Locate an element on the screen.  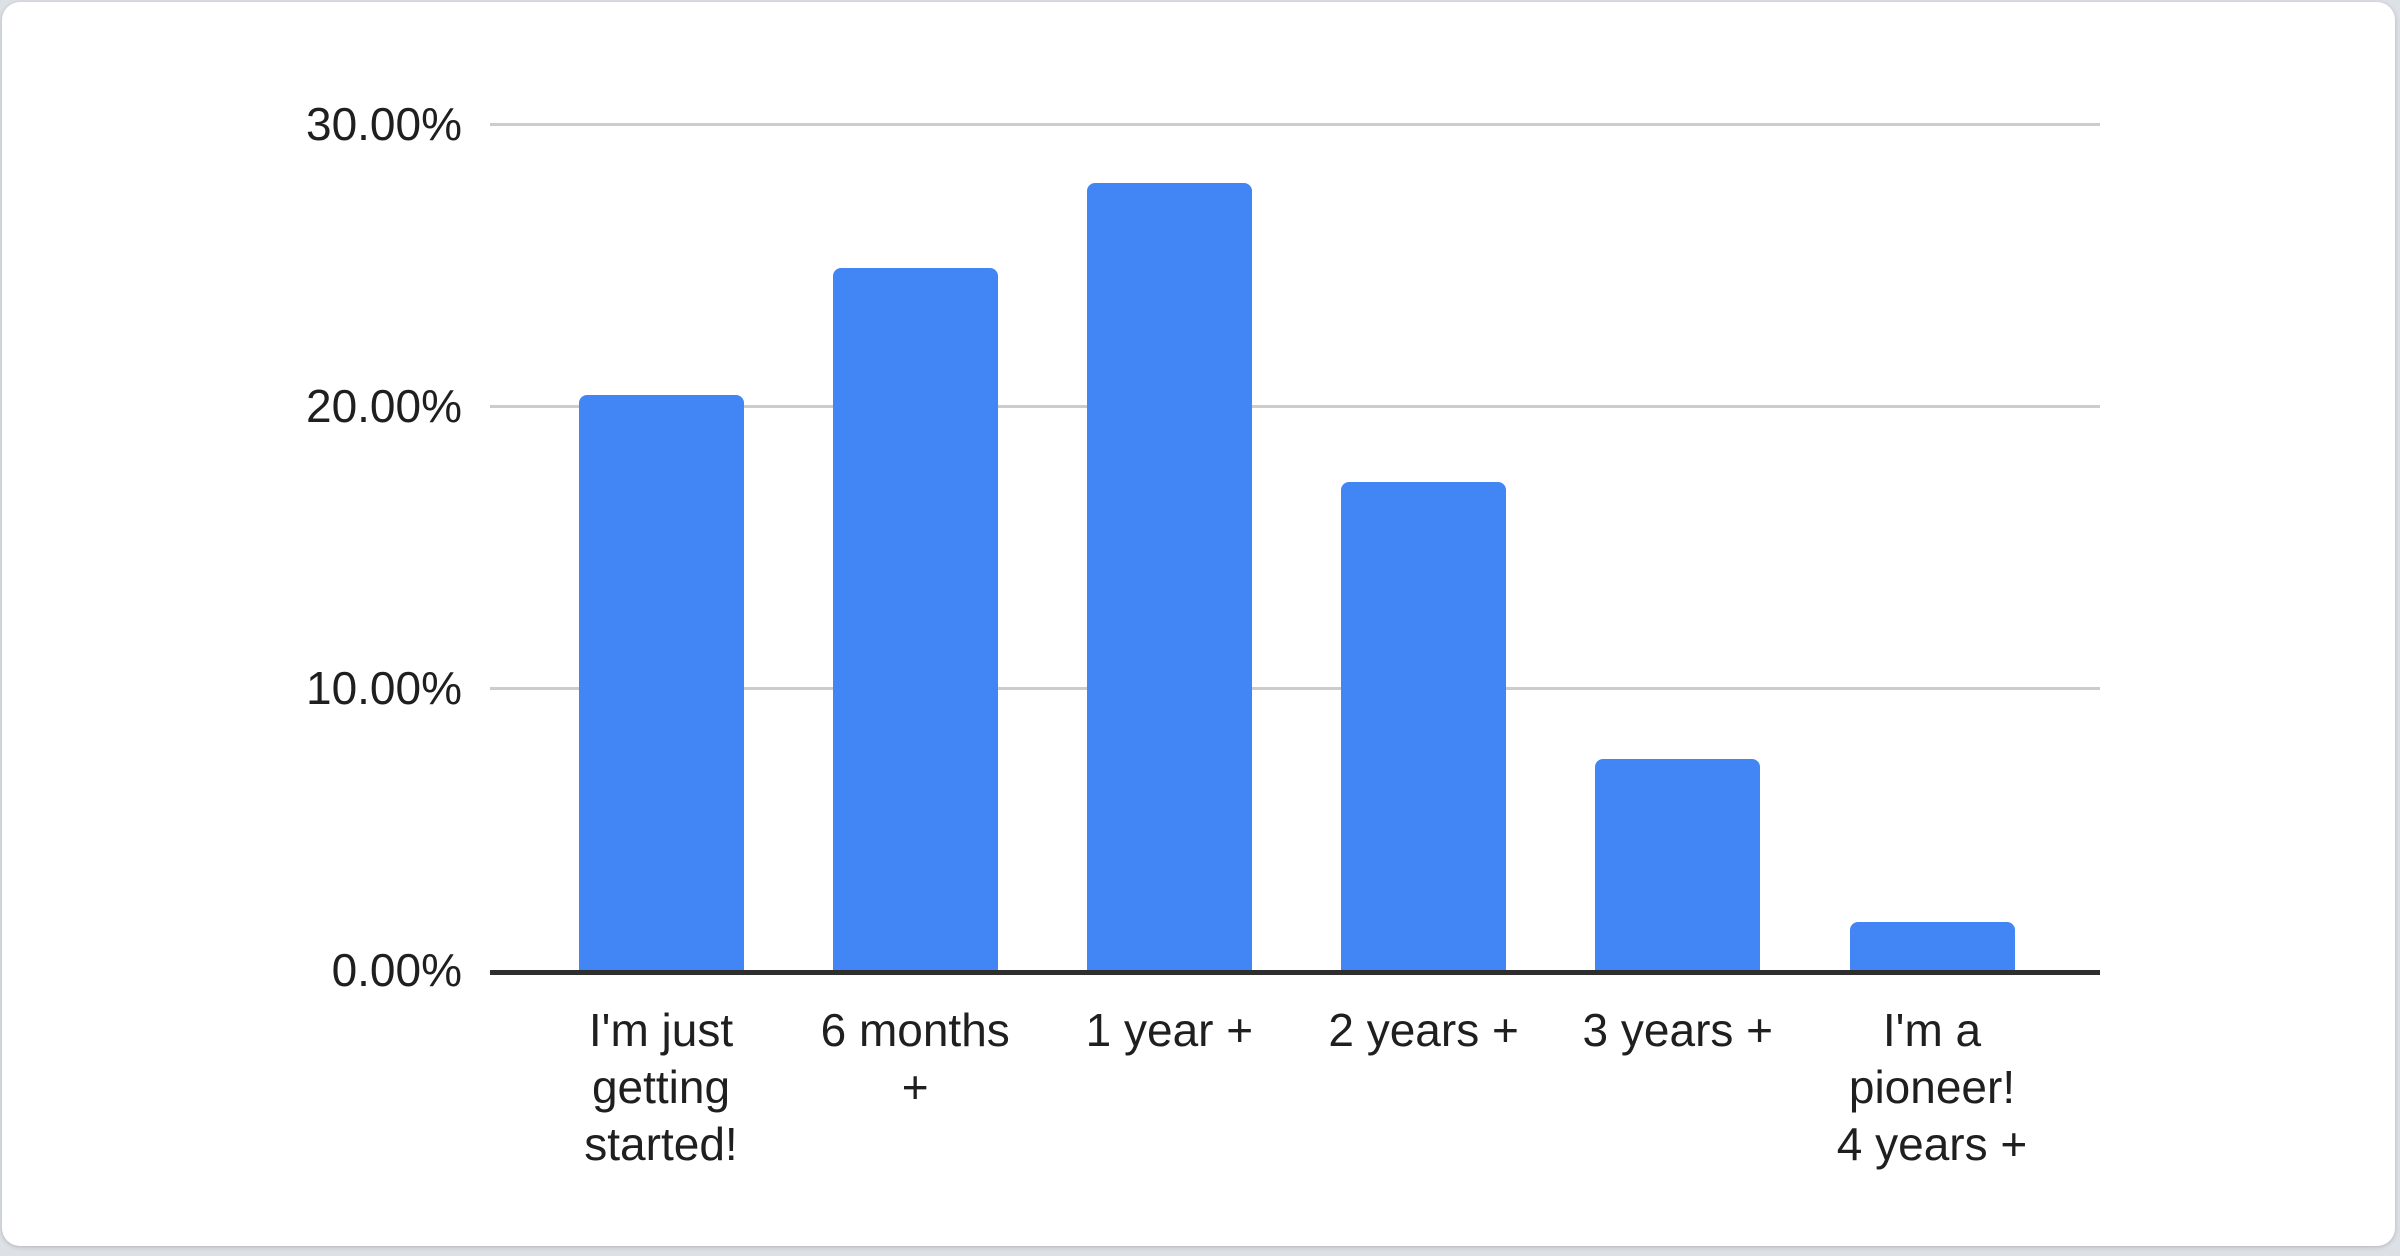
x-category-label: 6 months + is located at coordinates (915, 1059).